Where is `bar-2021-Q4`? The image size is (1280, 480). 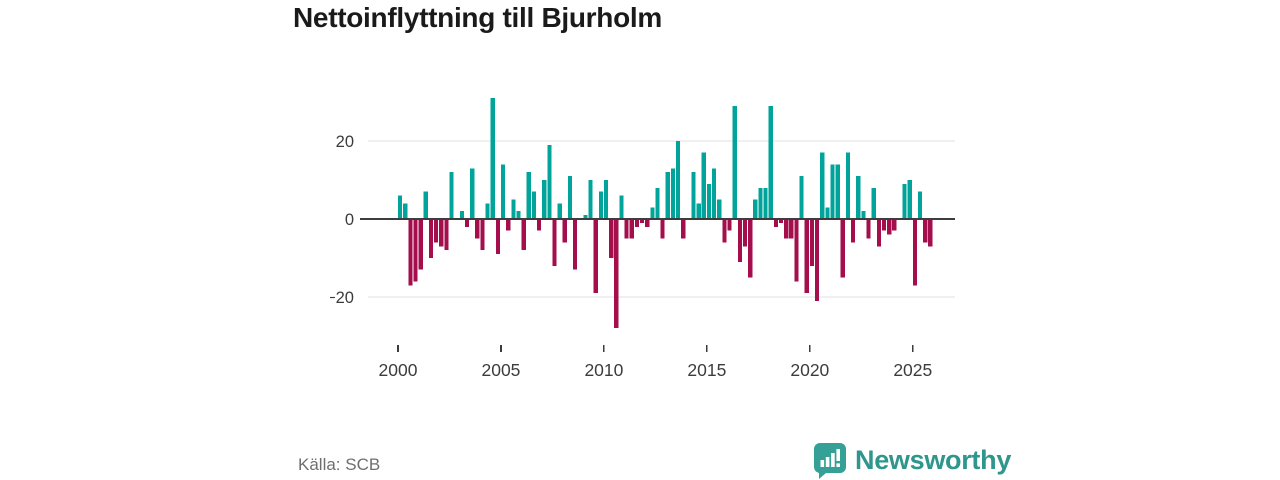 bar-2021-Q4 is located at coordinates (848, 185).